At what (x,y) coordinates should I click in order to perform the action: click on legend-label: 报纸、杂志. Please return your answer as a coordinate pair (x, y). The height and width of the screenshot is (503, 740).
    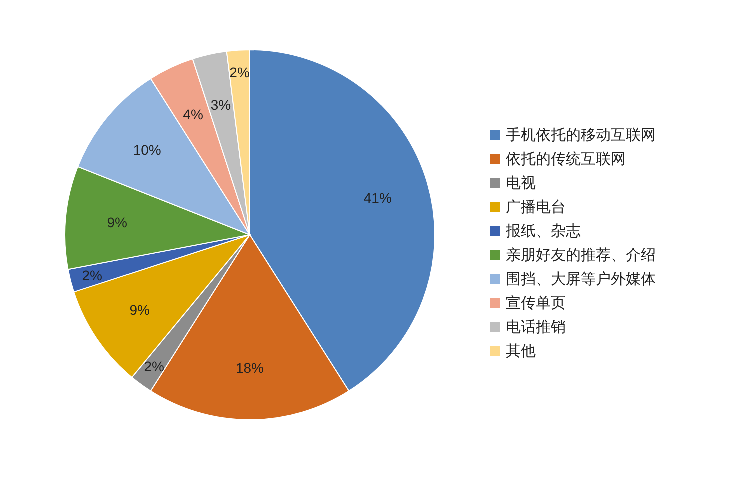
    Looking at the image, I should click on (543, 231).